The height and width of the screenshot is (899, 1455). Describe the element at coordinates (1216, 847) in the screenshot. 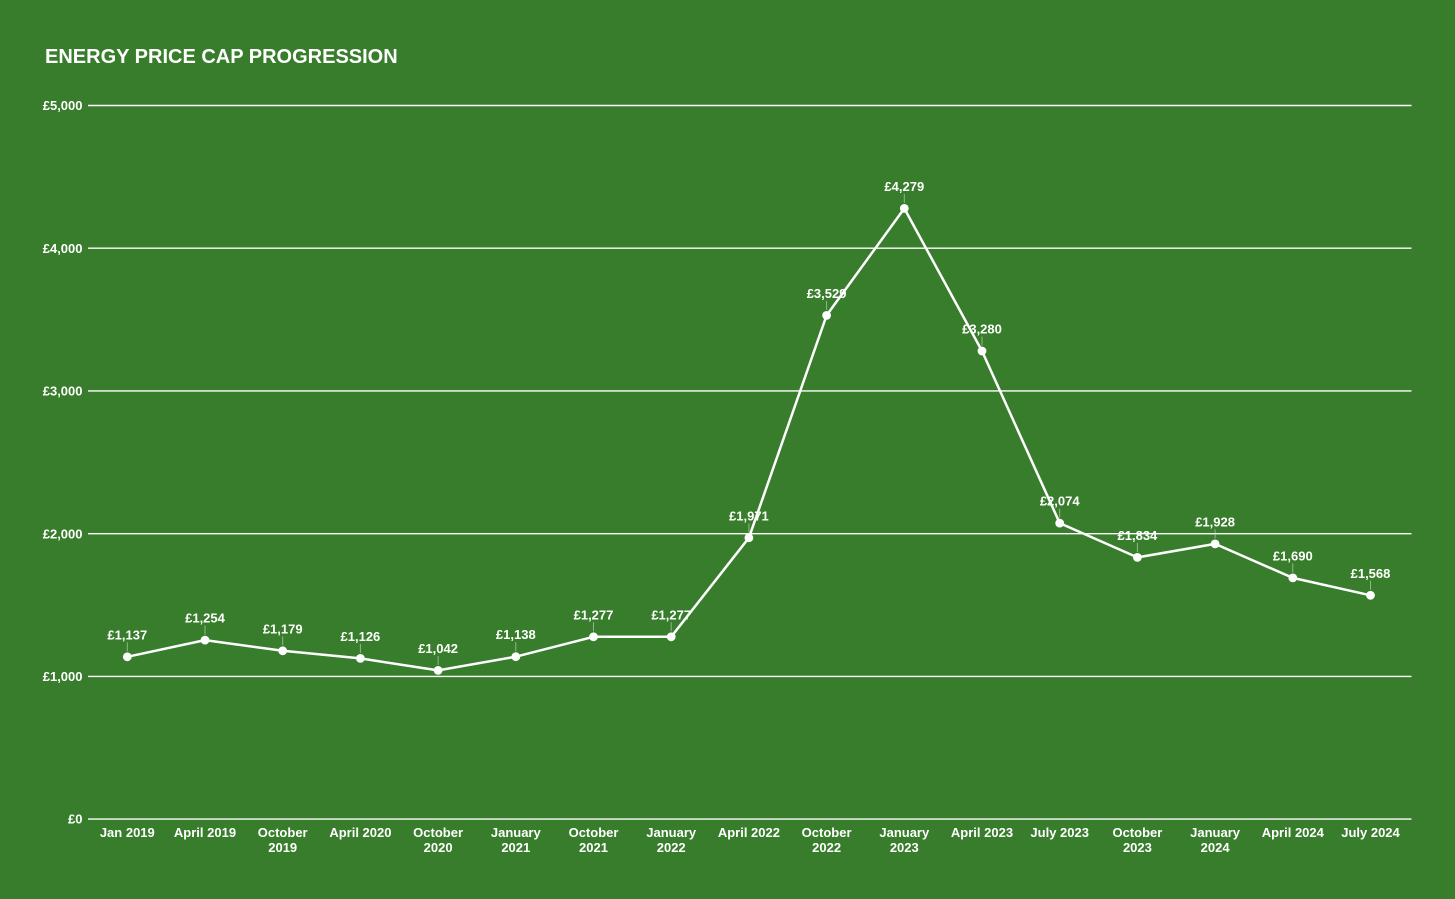

I see `svg-text: 2024` at that location.